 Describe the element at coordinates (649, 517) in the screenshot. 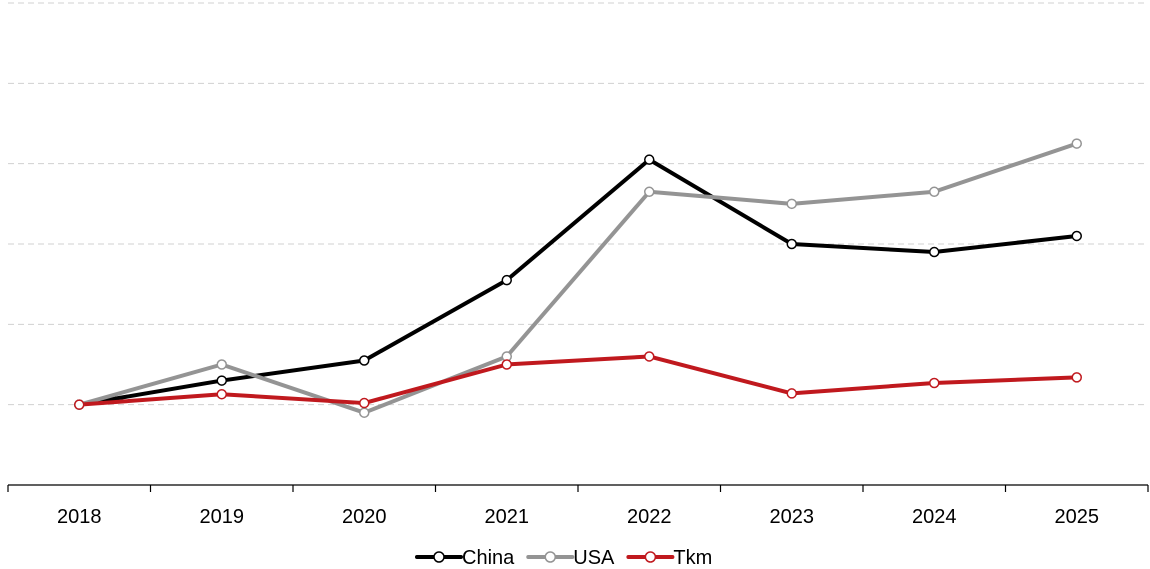

I see `x-tick-label-2022: 2022` at that location.